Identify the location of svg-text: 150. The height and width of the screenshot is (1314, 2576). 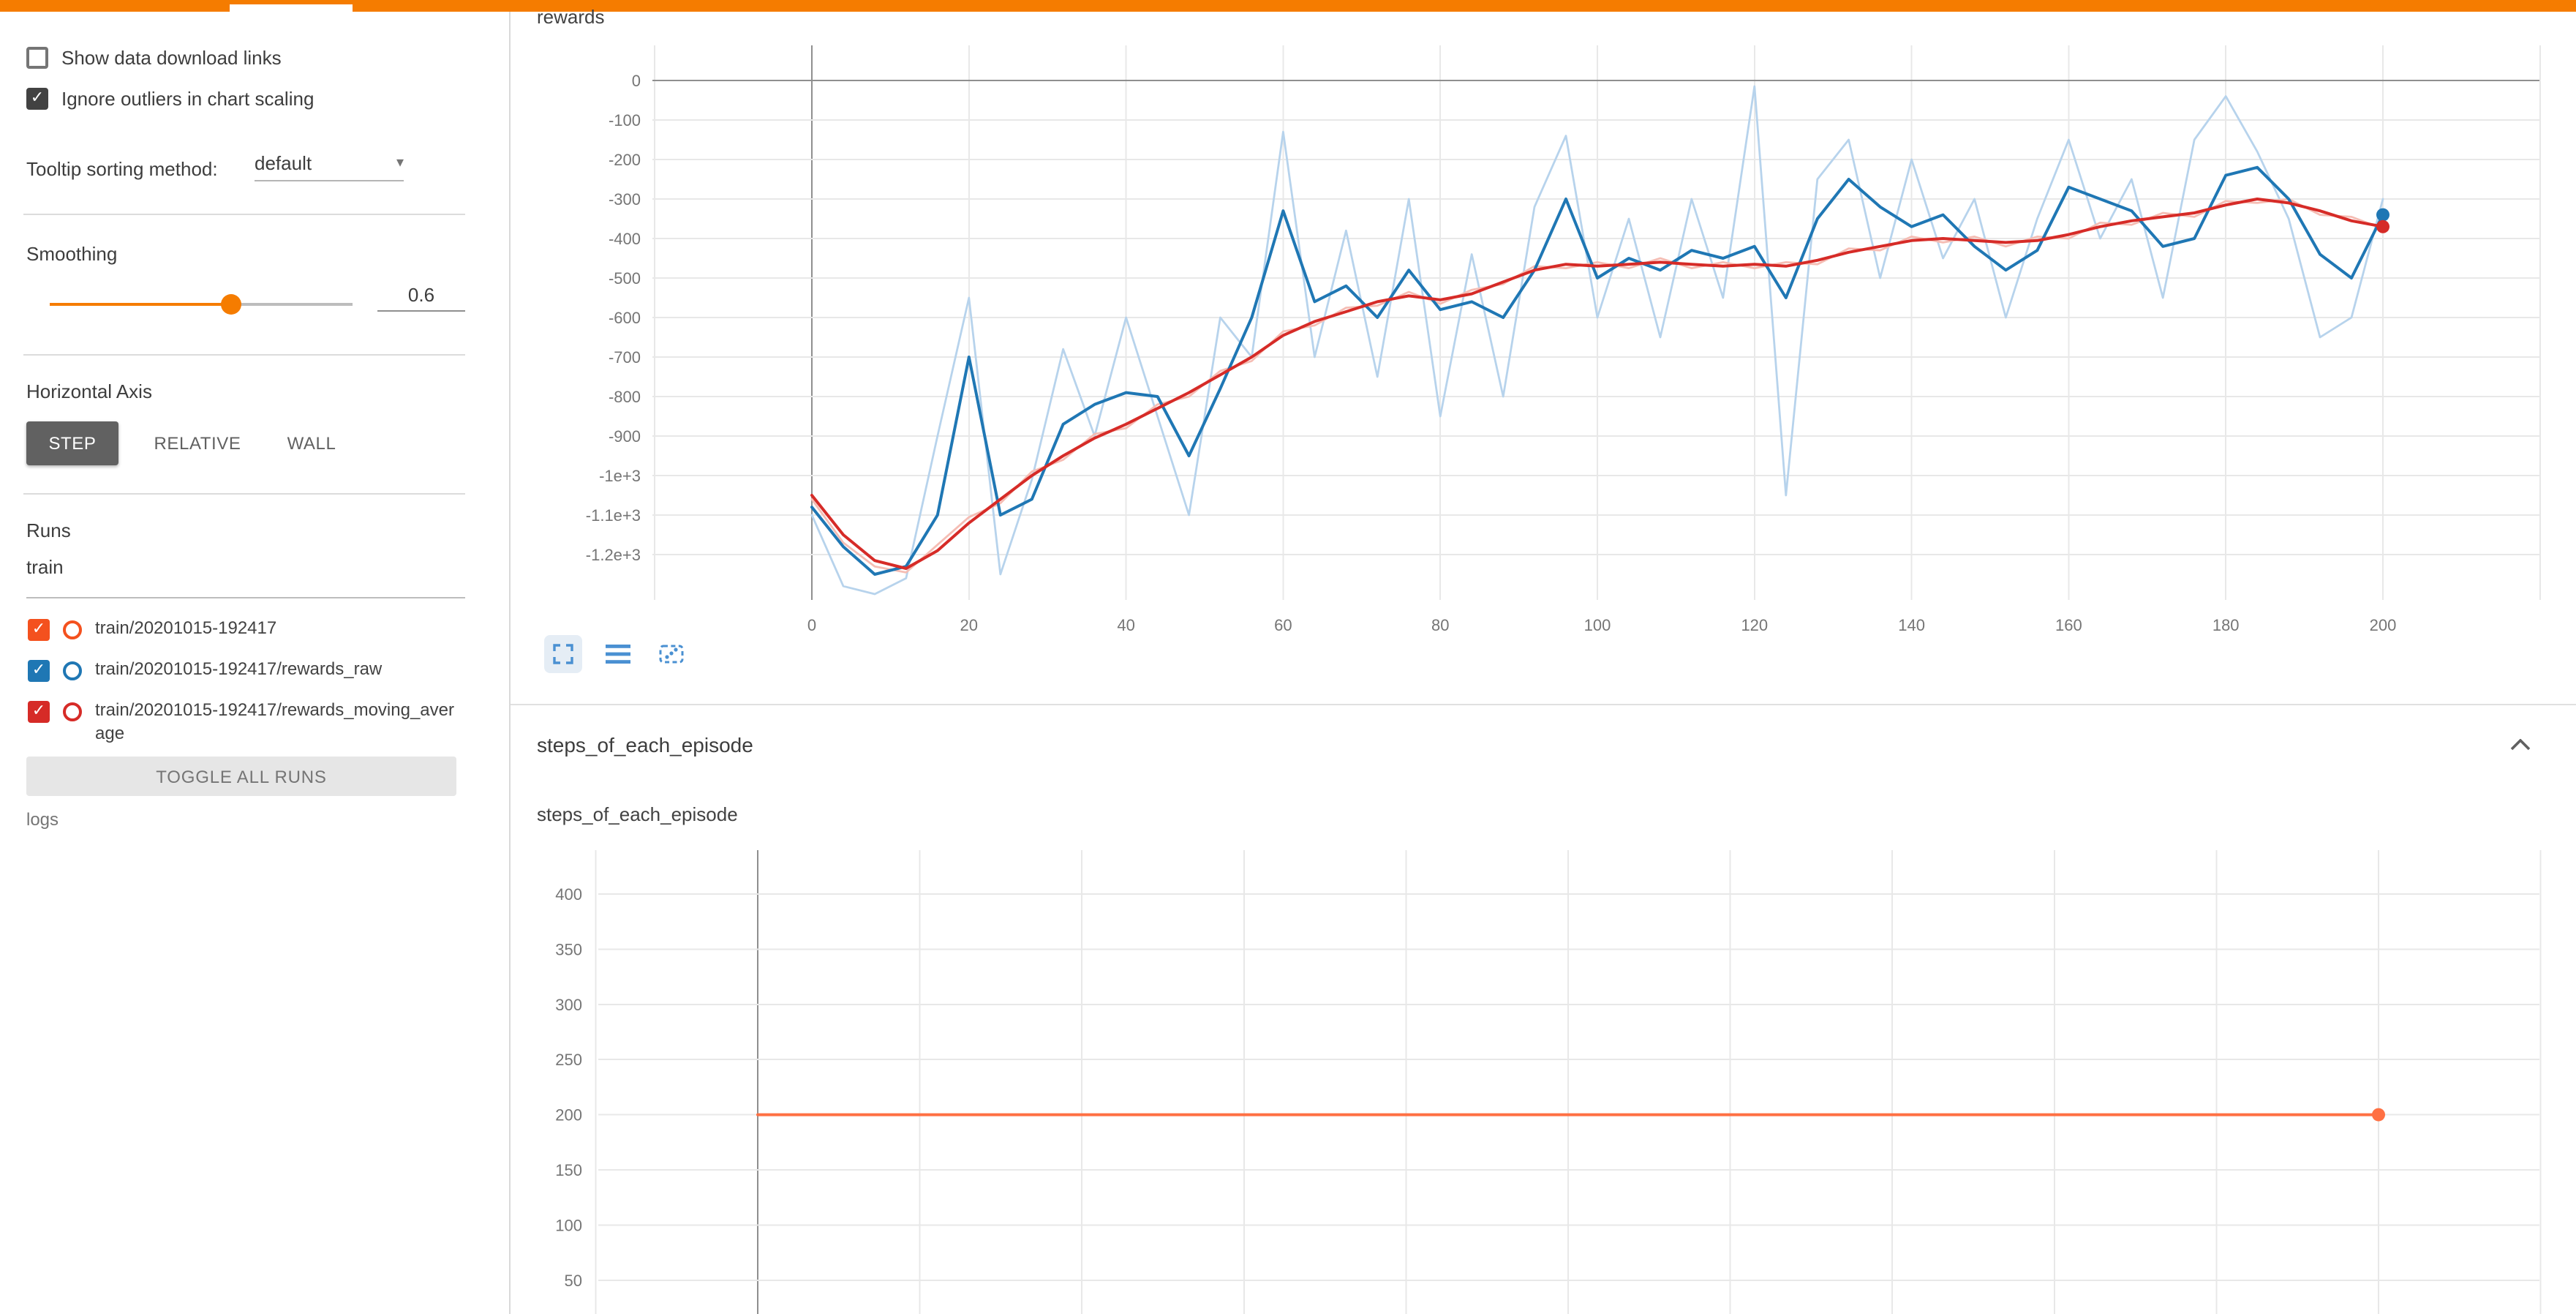
(568, 1170).